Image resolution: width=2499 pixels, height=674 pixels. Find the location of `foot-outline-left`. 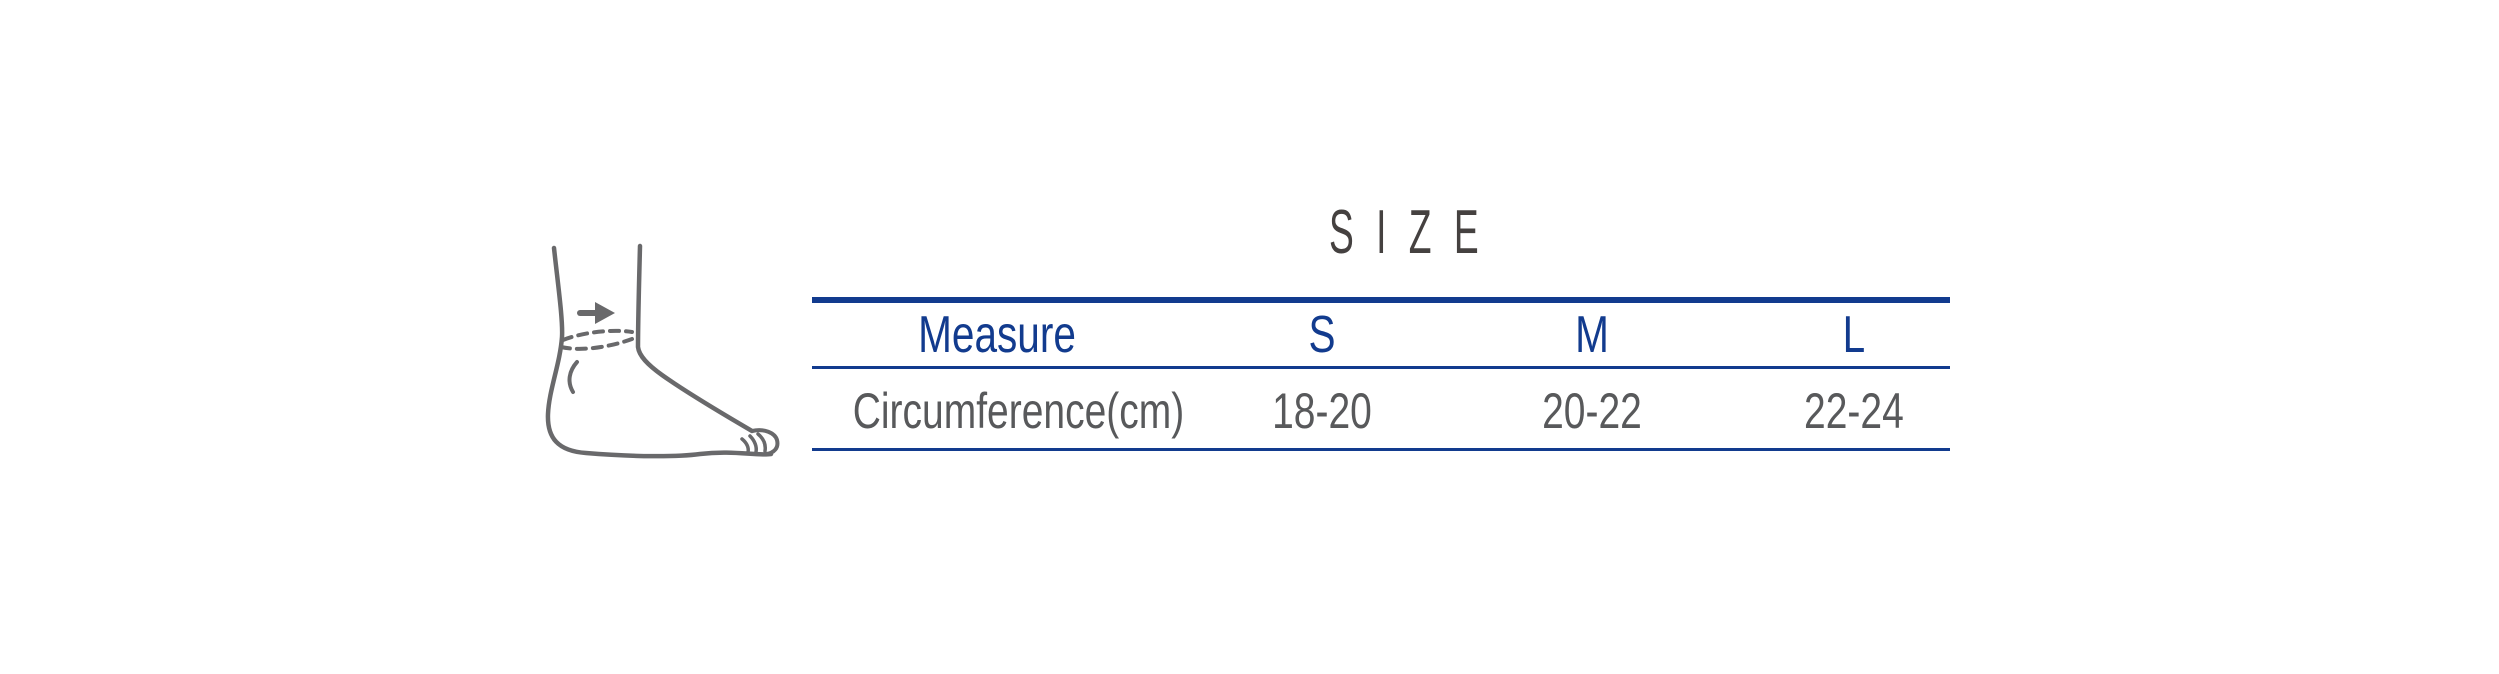

foot-outline-left is located at coordinates (659, 352).